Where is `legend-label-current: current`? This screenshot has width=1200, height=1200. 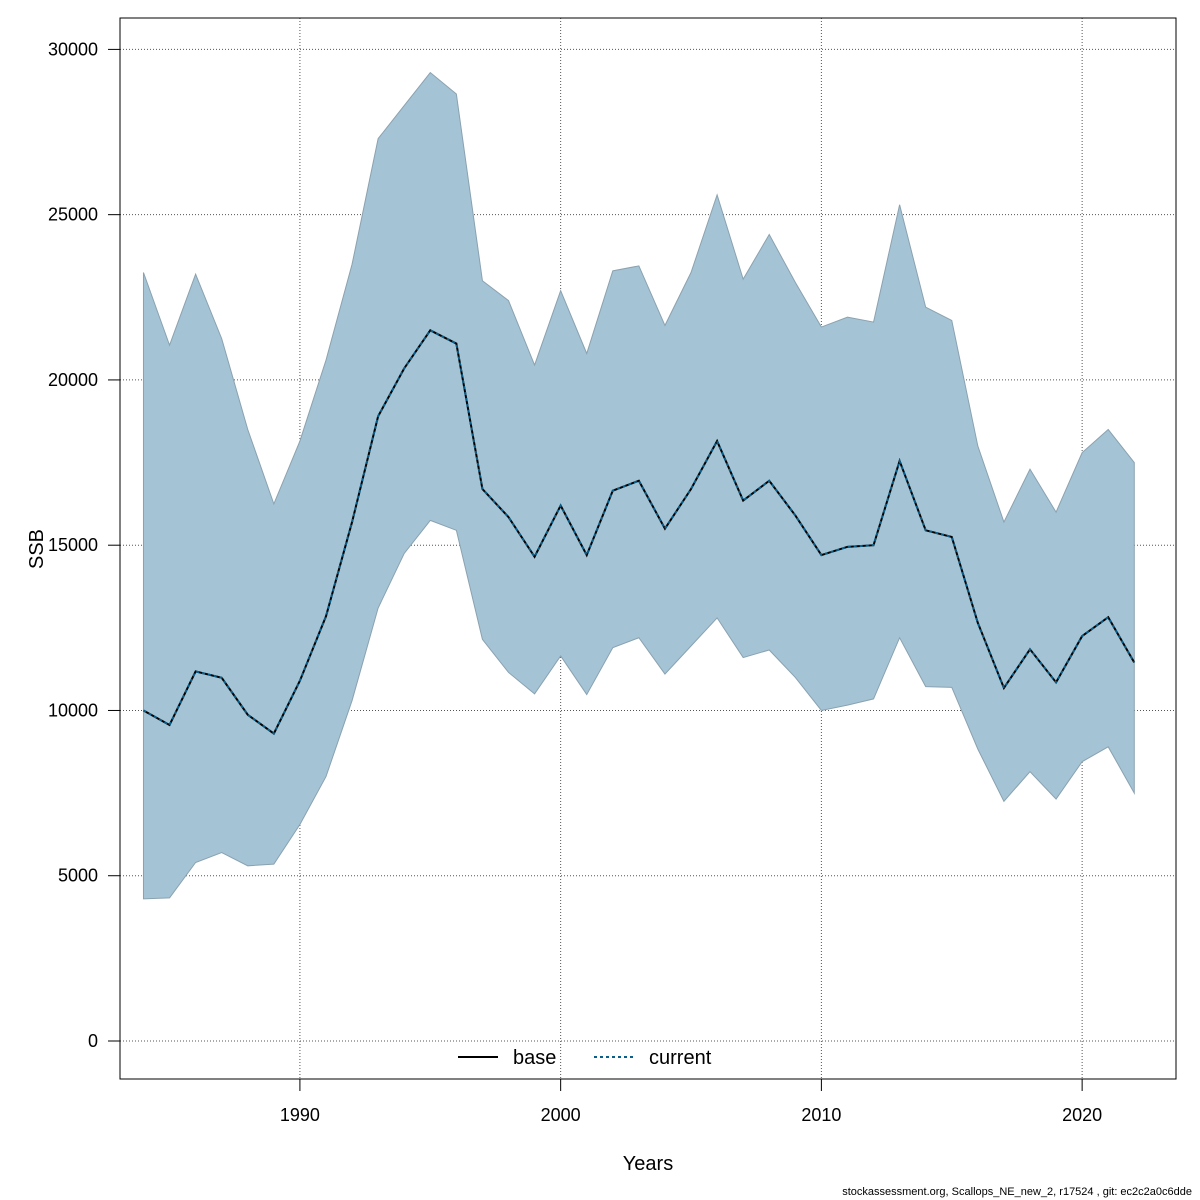
legend-label-current: current is located at coordinates (680, 1058).